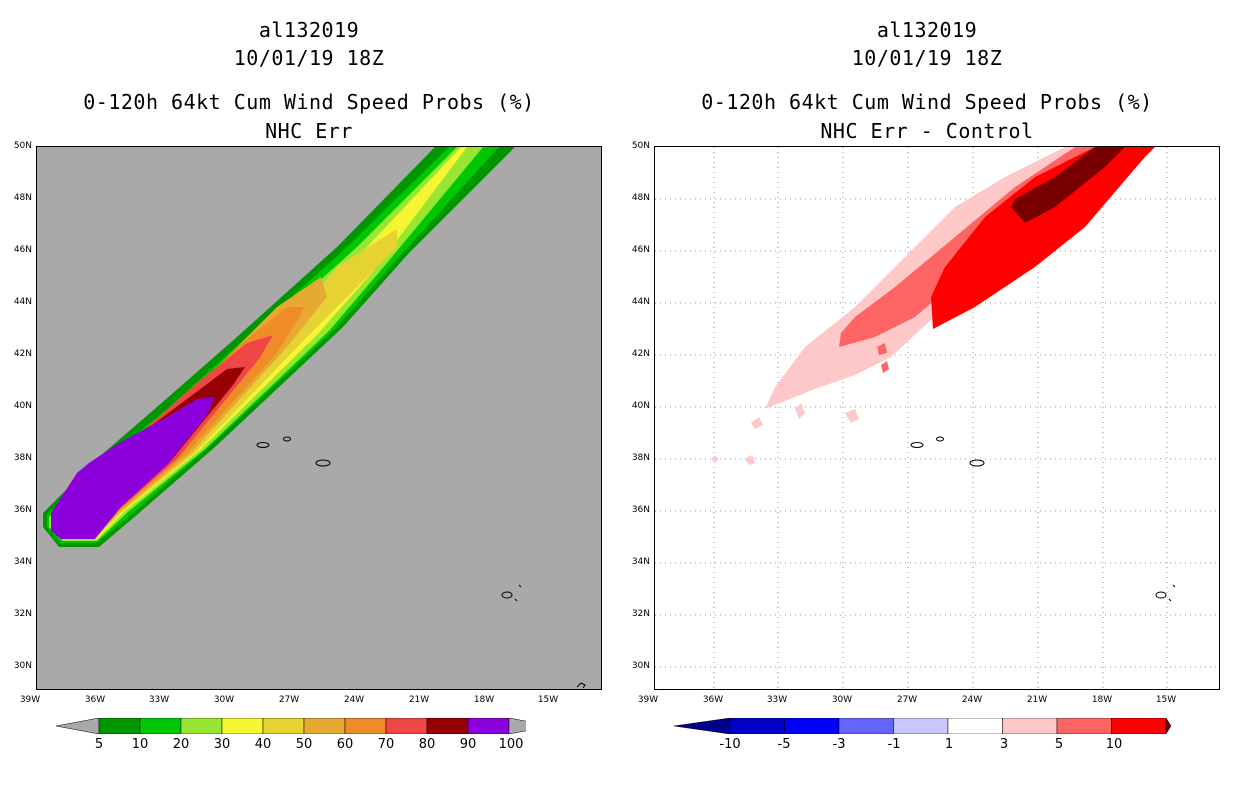 The height and width of the screenshot is (800, 1236). I want to click on colorbar-label: 50, so click(304, 744).